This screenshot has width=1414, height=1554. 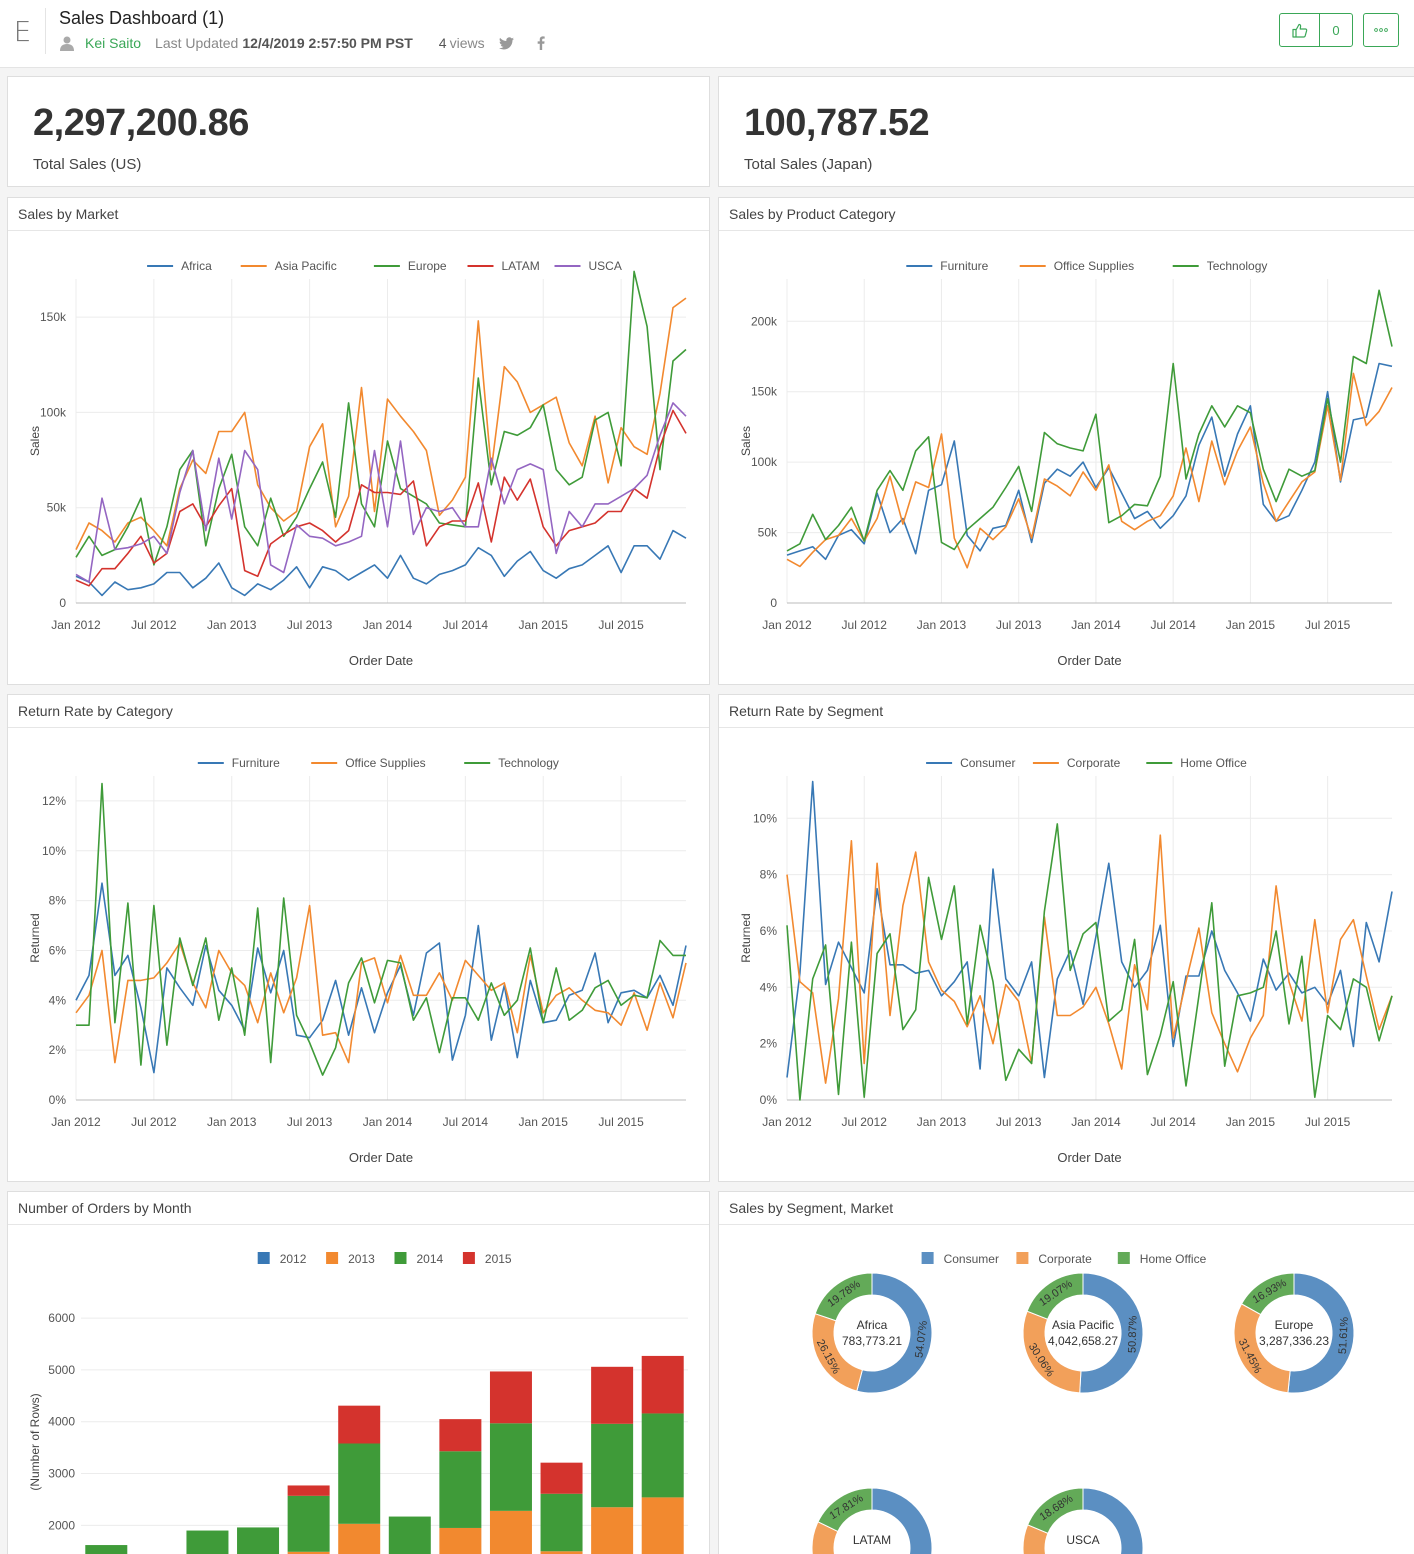 What do you see at coordinates (327, 43) in the screenshot?
I see `last-updated-value: 12/4/2019 2:57:50 PM PST` at bounding box center [327, 43].